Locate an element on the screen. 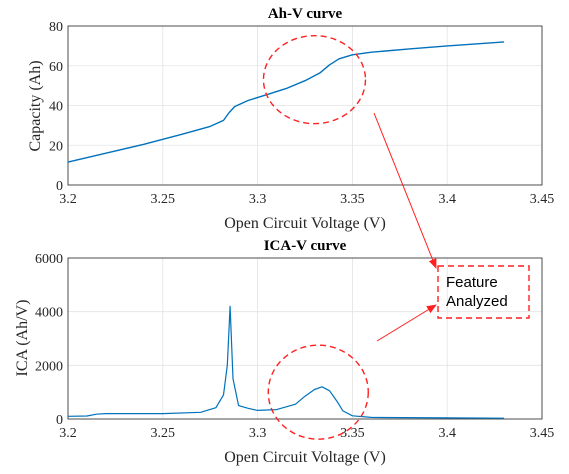  y-tick-label: 4000 is located at coordinates (49, 313).